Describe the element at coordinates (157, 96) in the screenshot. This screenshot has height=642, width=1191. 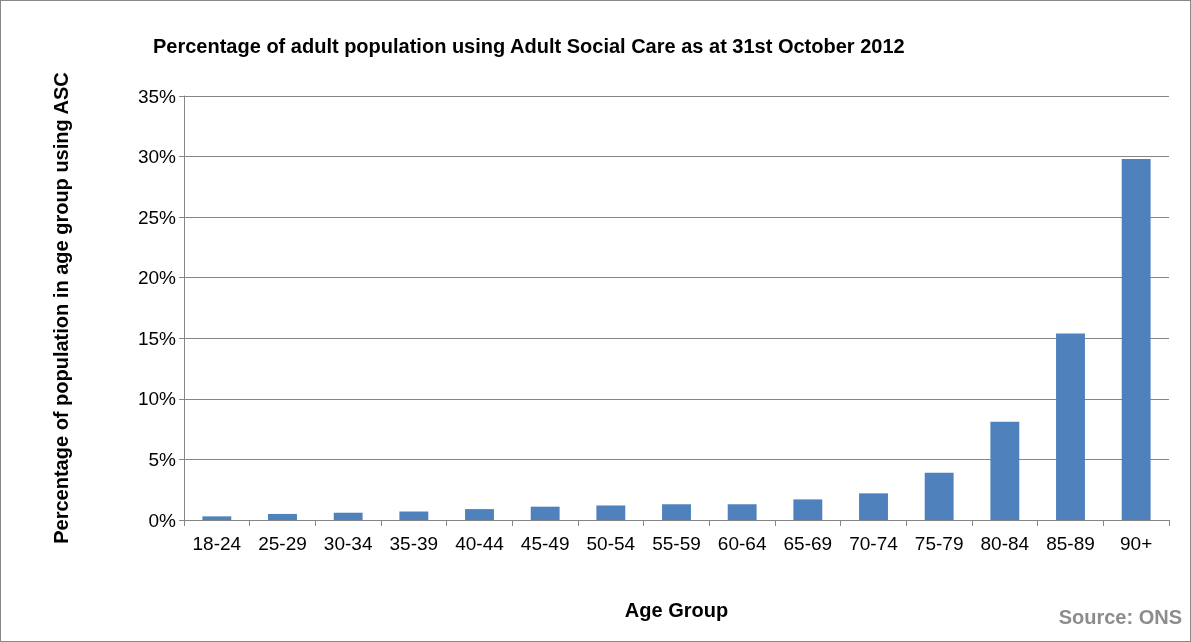
I see `y-tick-label: 35%` at that location.